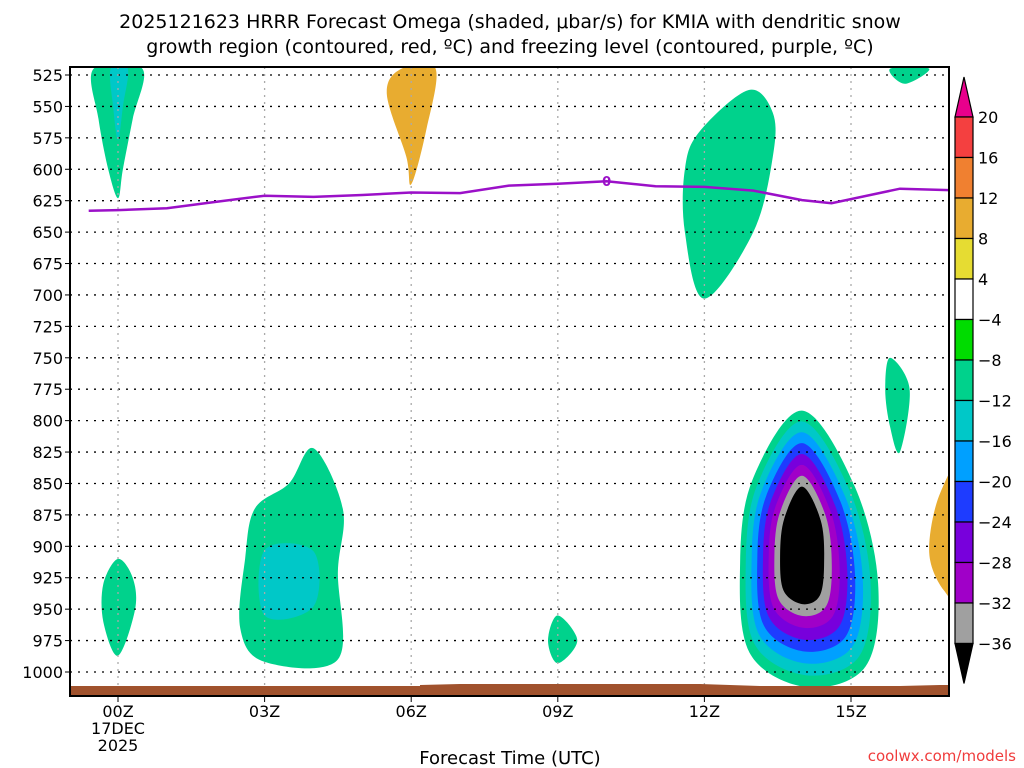 The height and width of the screenshot is (768, 1024). What do you see at coordinates (983, 279) in the screenshot?
I see `colorbar-label-4: 4` at bounding box center [983, 279].